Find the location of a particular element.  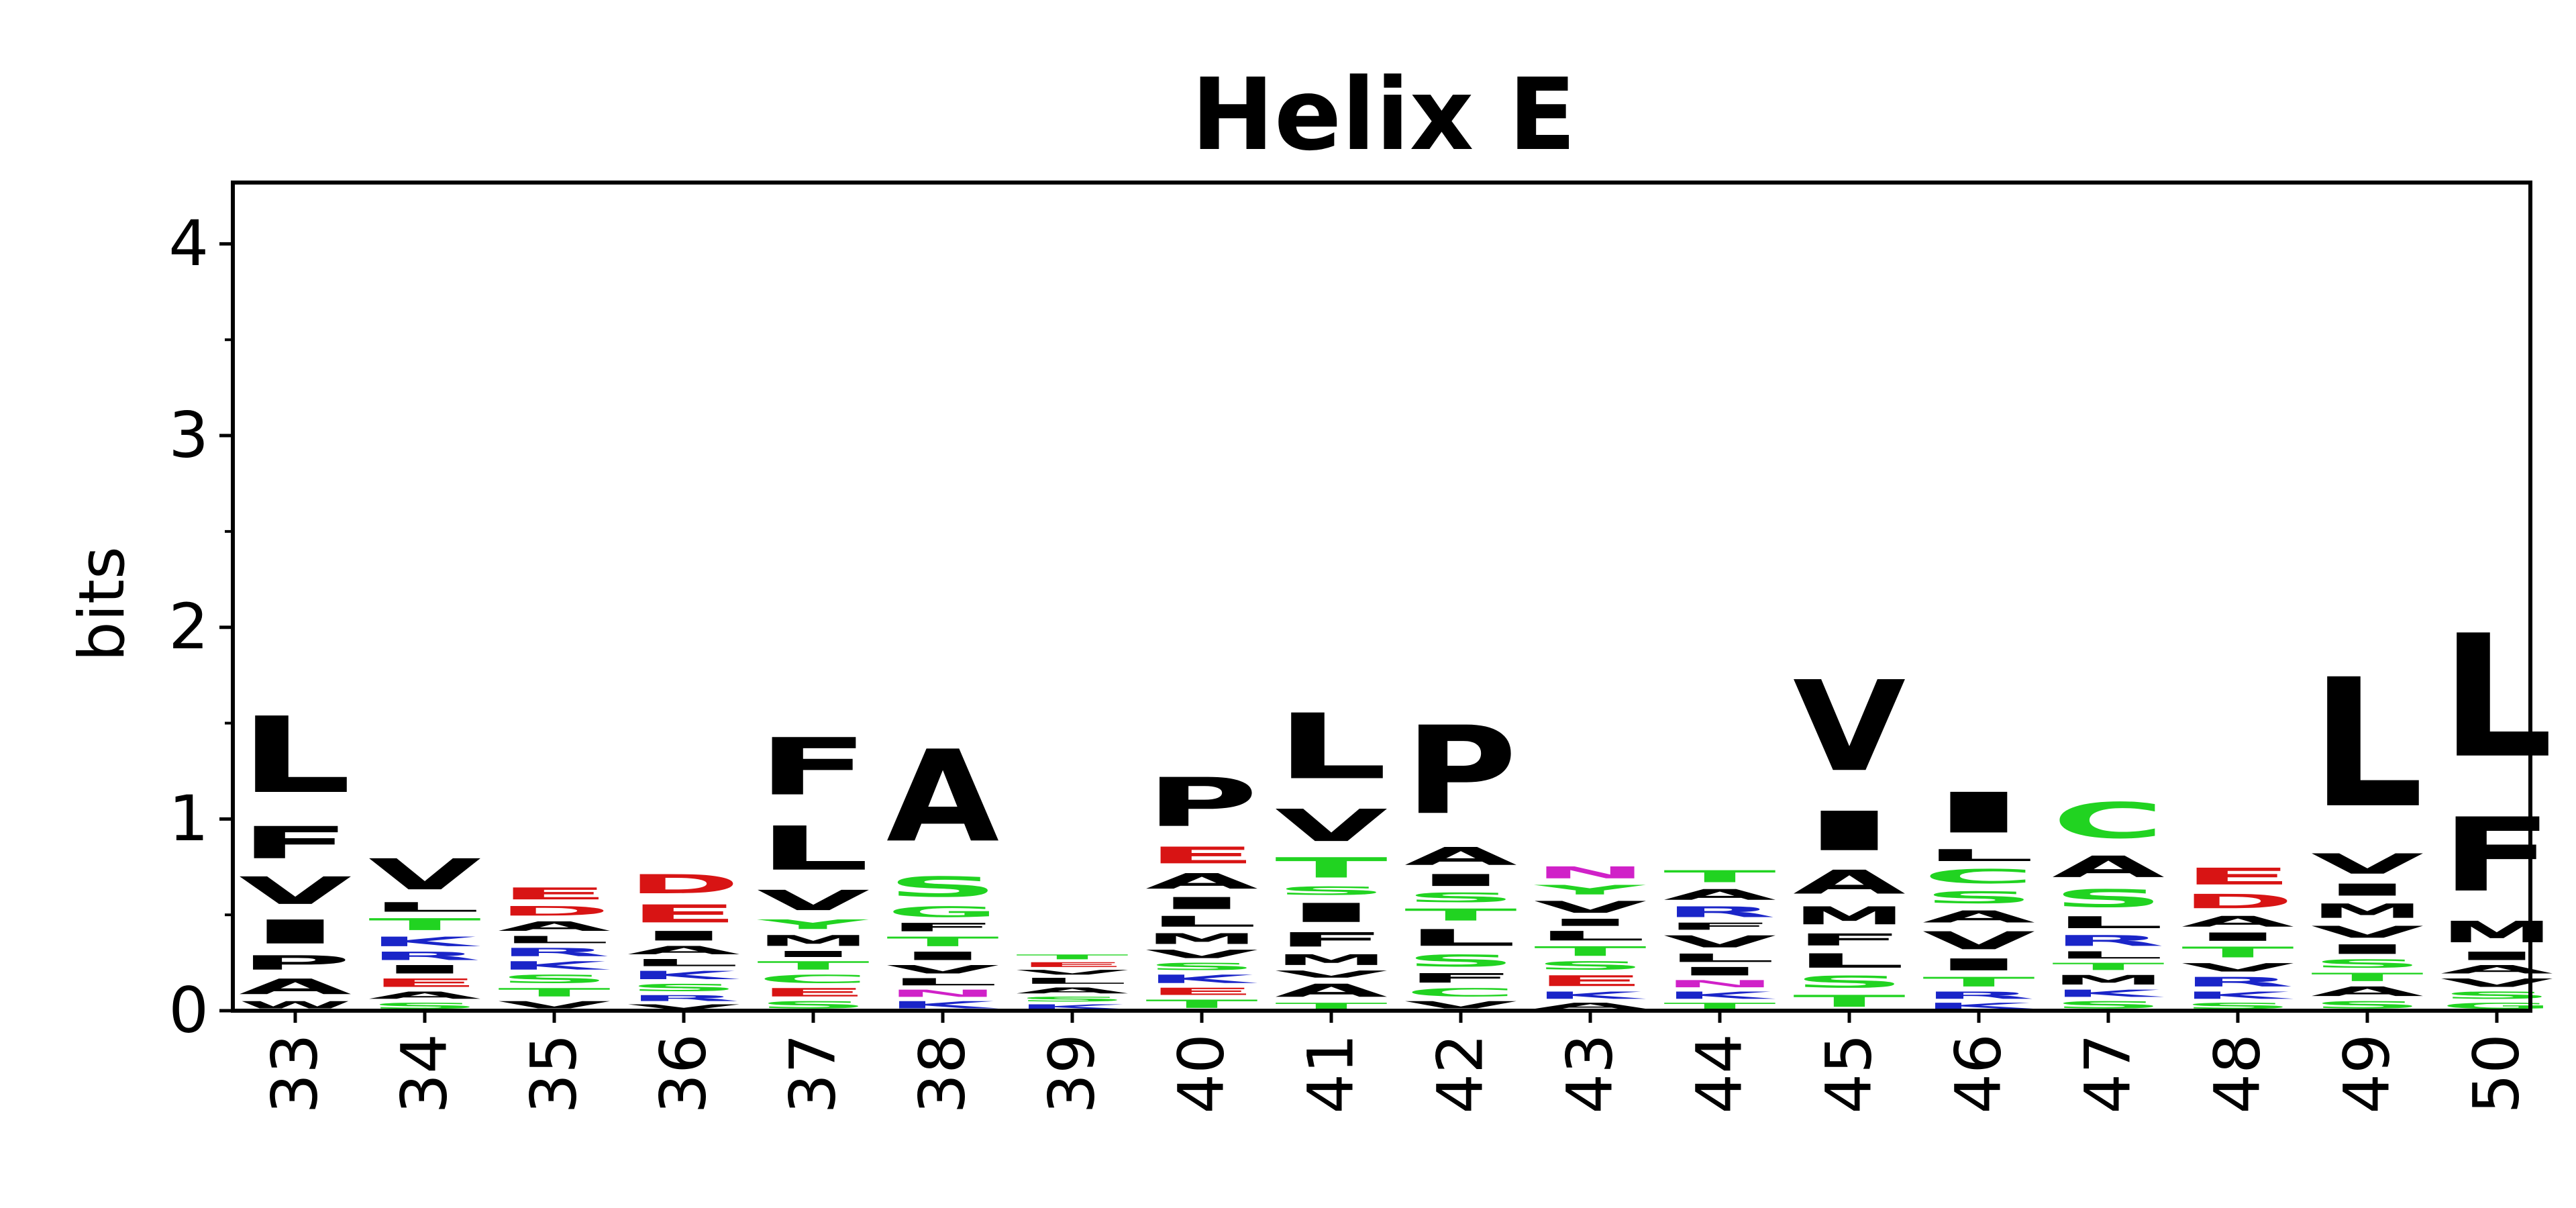

logo-letter-34-R: R is located at coordinates (424, 956).